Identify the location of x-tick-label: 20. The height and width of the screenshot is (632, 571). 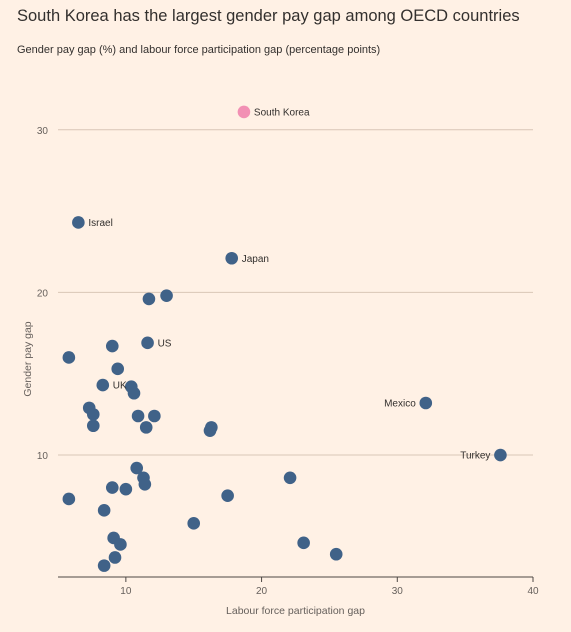
(262, 591).